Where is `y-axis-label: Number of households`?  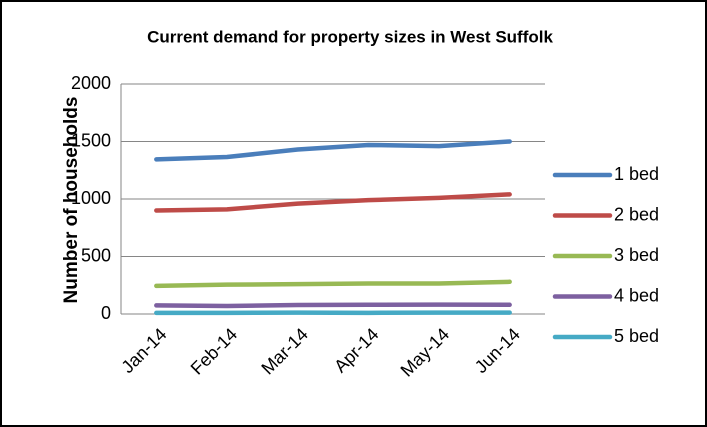 y-axis-label: Number of households is located at coordinates (71, 200).